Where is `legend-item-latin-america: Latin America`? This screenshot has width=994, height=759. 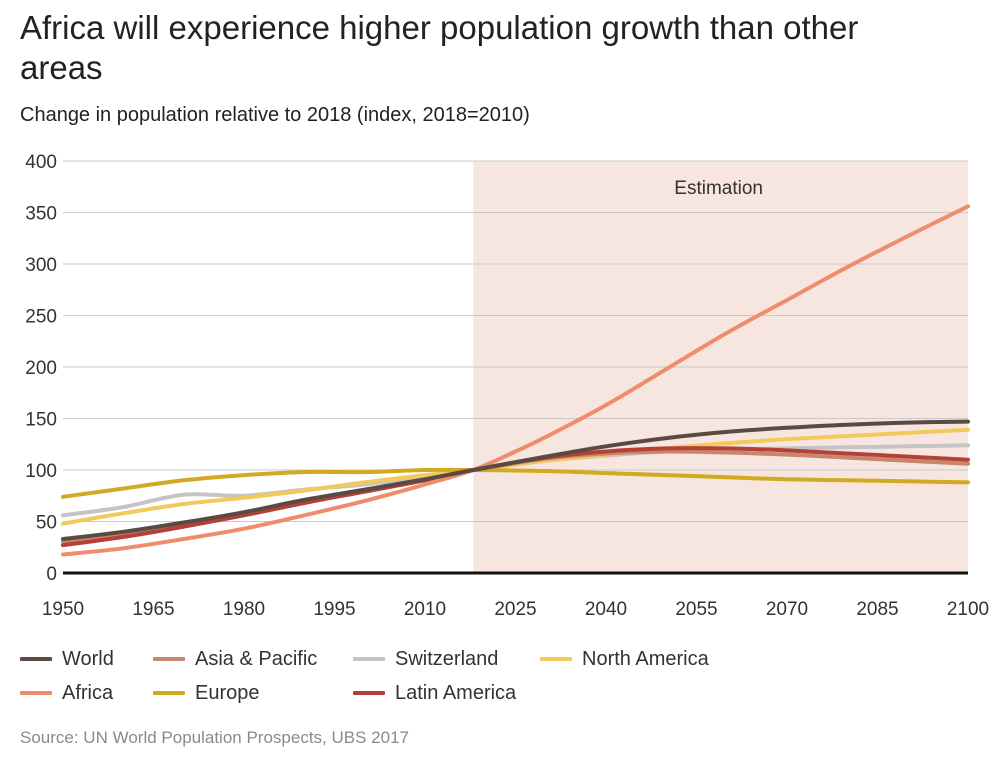
legend-item-latin-america: Latin America is located at coordinates (434, 693).